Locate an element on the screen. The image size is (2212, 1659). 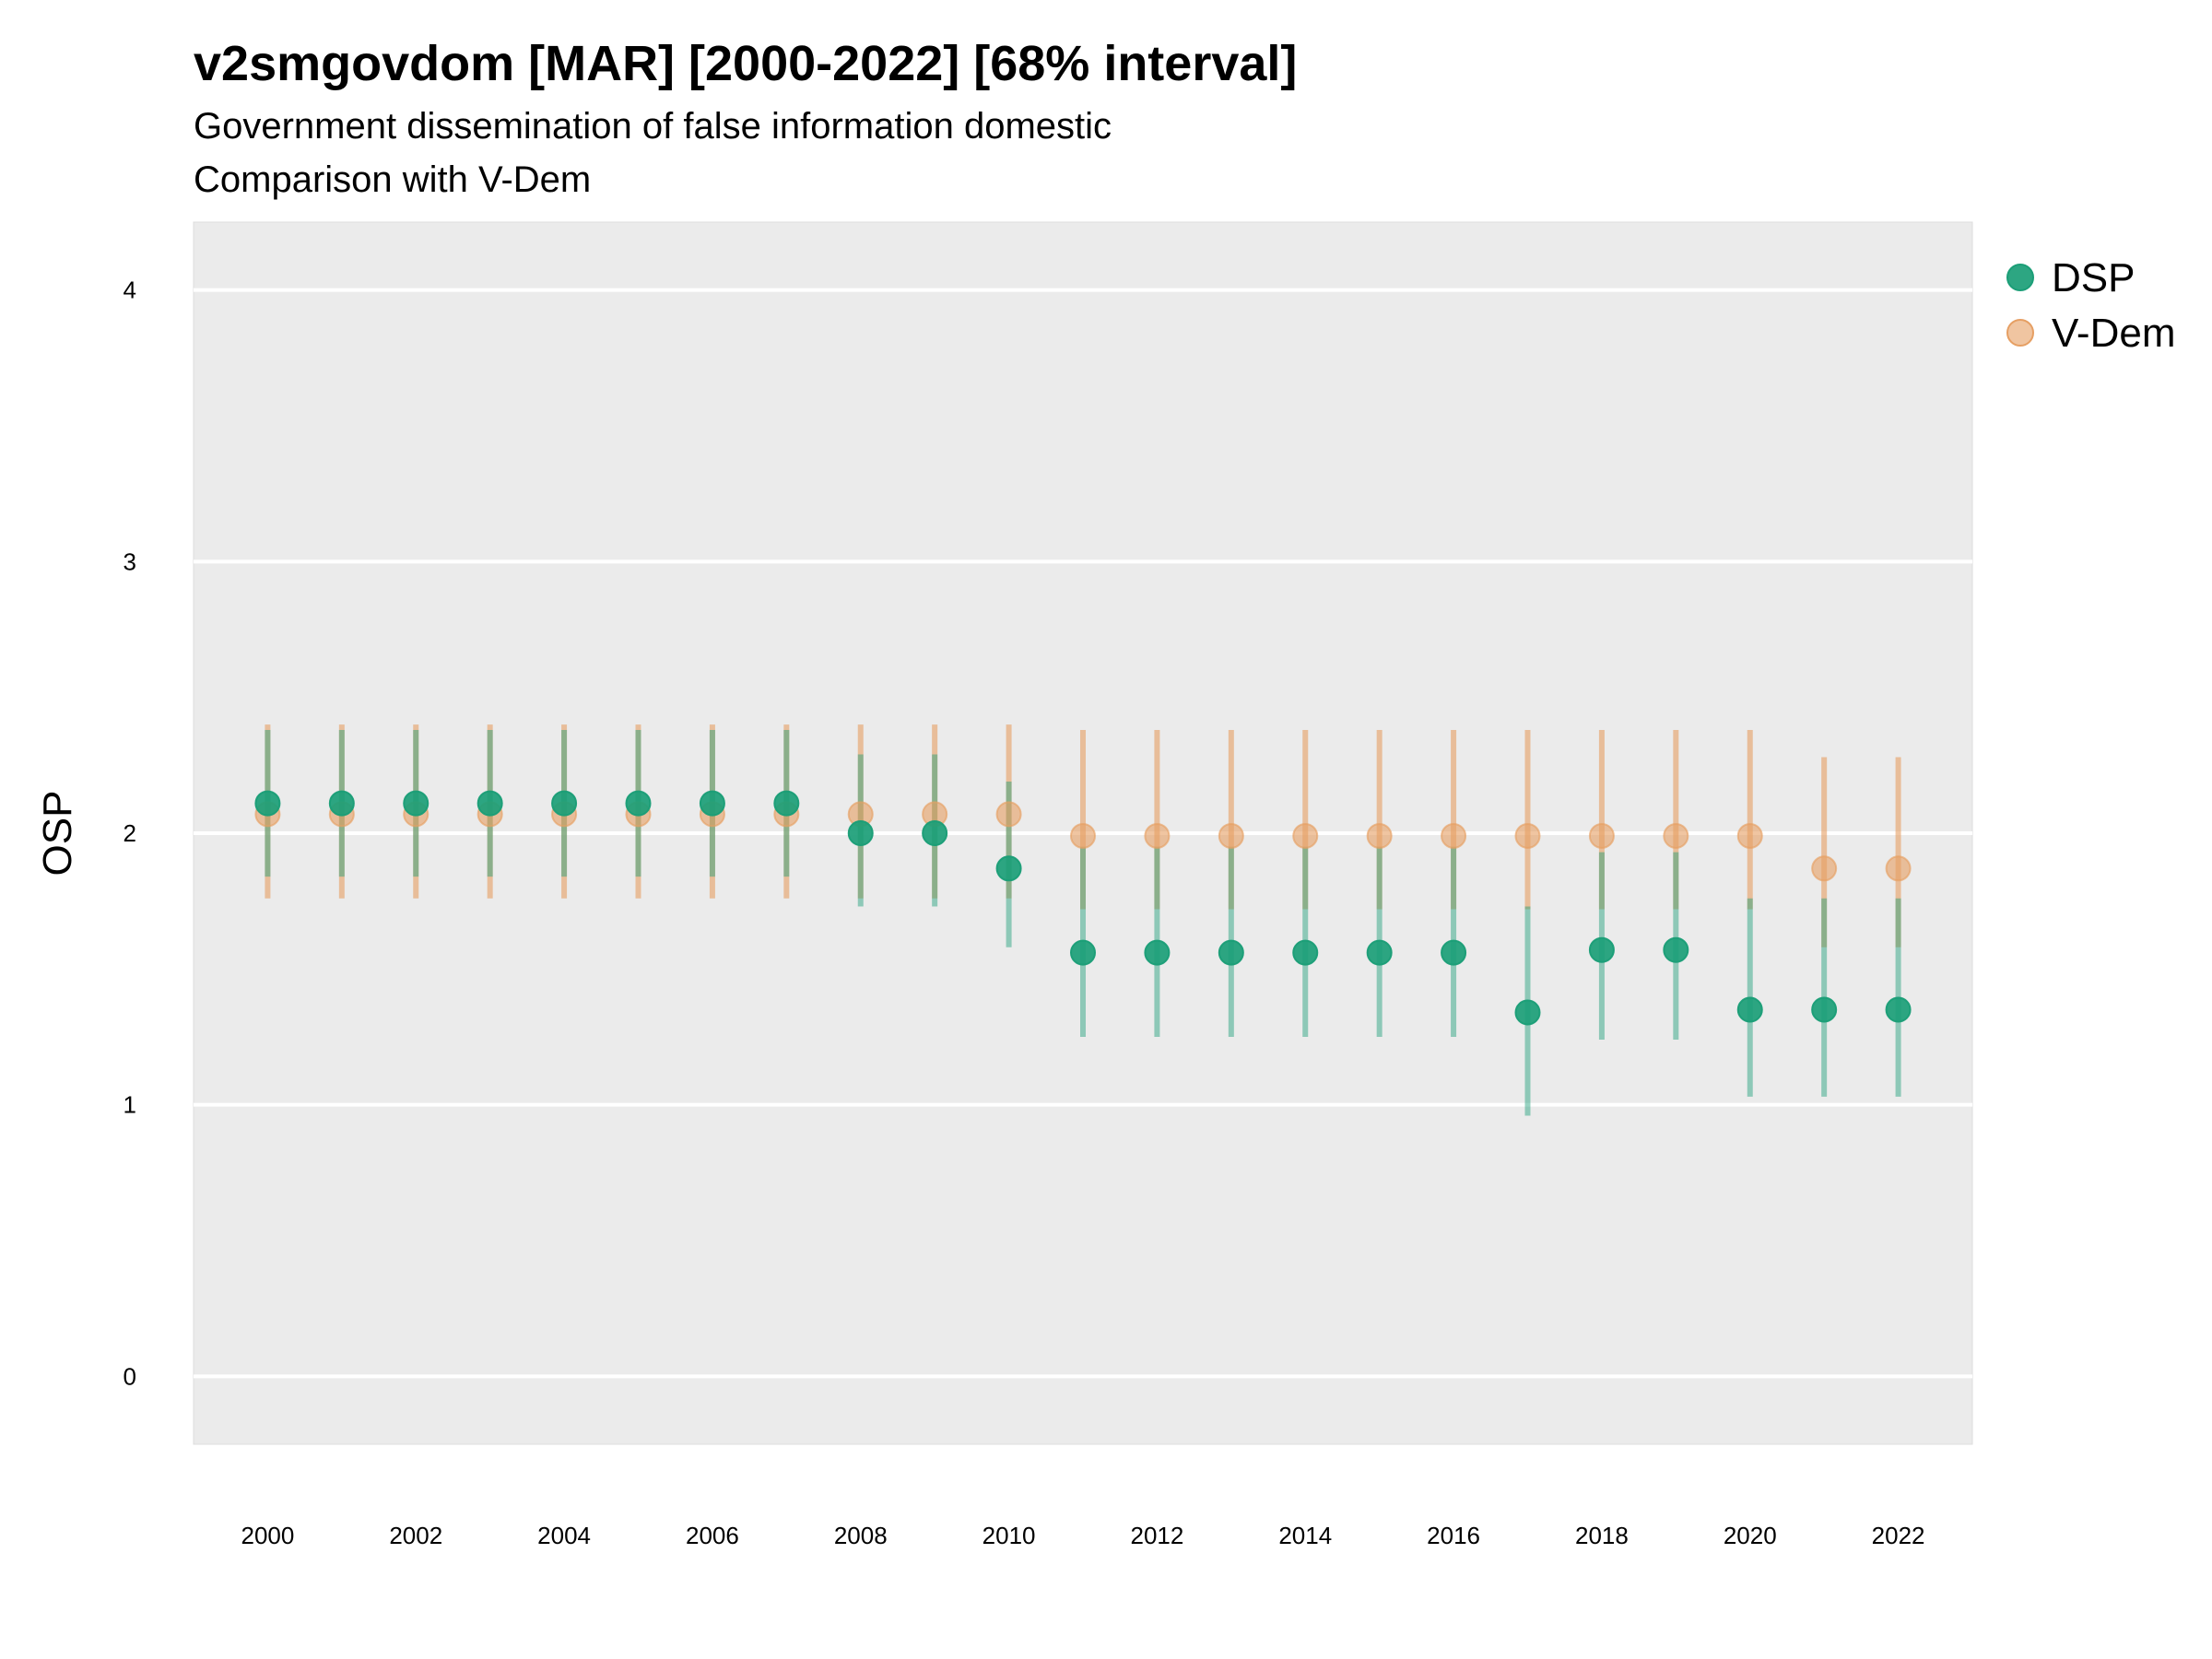
y-axis-title: OSP is located at coordinates (57, 834).